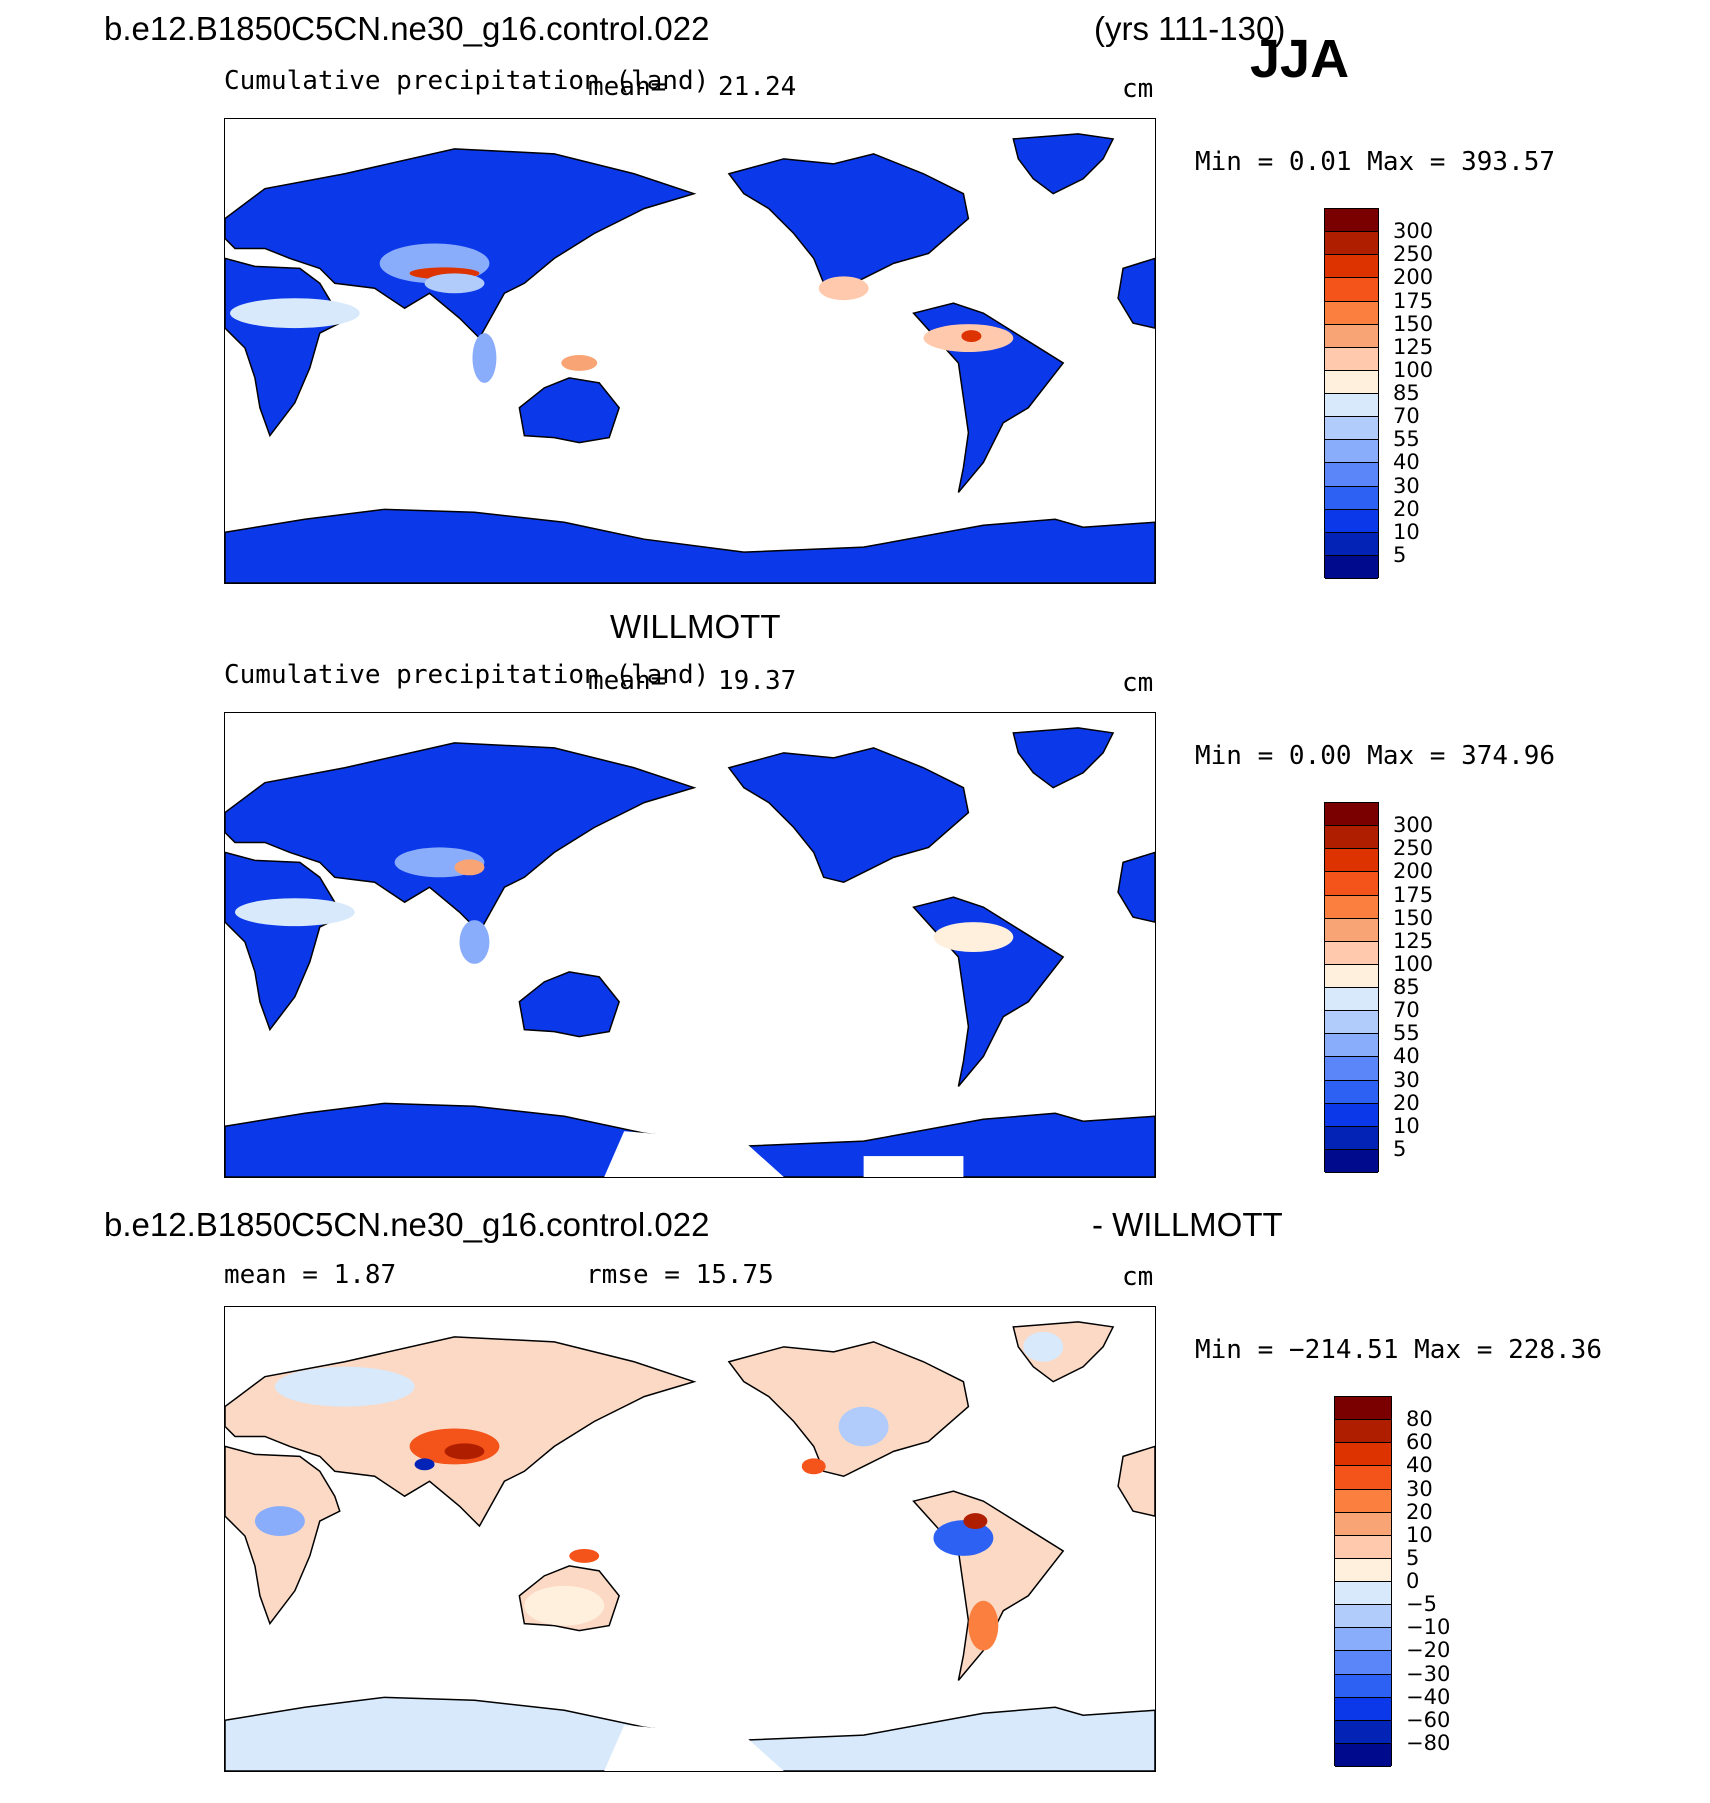 This screenshot has width=1710, height=1803. What do you see at coordinates (310, 1275) in the screenshot?
I see `panel3-mean: mean = 1.87` at bounding box center [310, 1275].